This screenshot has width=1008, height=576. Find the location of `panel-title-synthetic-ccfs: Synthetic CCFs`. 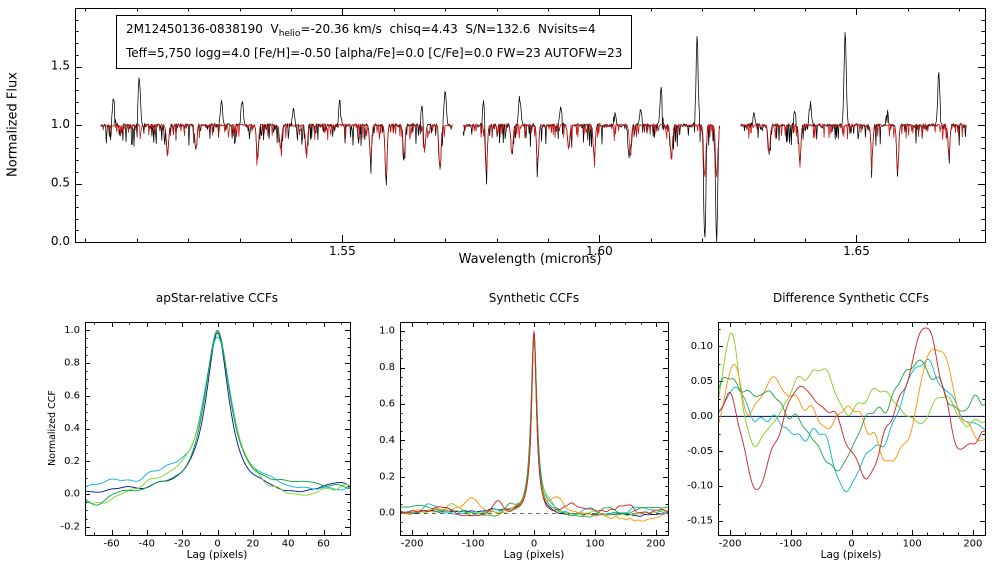

panel-title-synthetic-ccfs: Synthetic CCFs is located at coordinates (534, 298).